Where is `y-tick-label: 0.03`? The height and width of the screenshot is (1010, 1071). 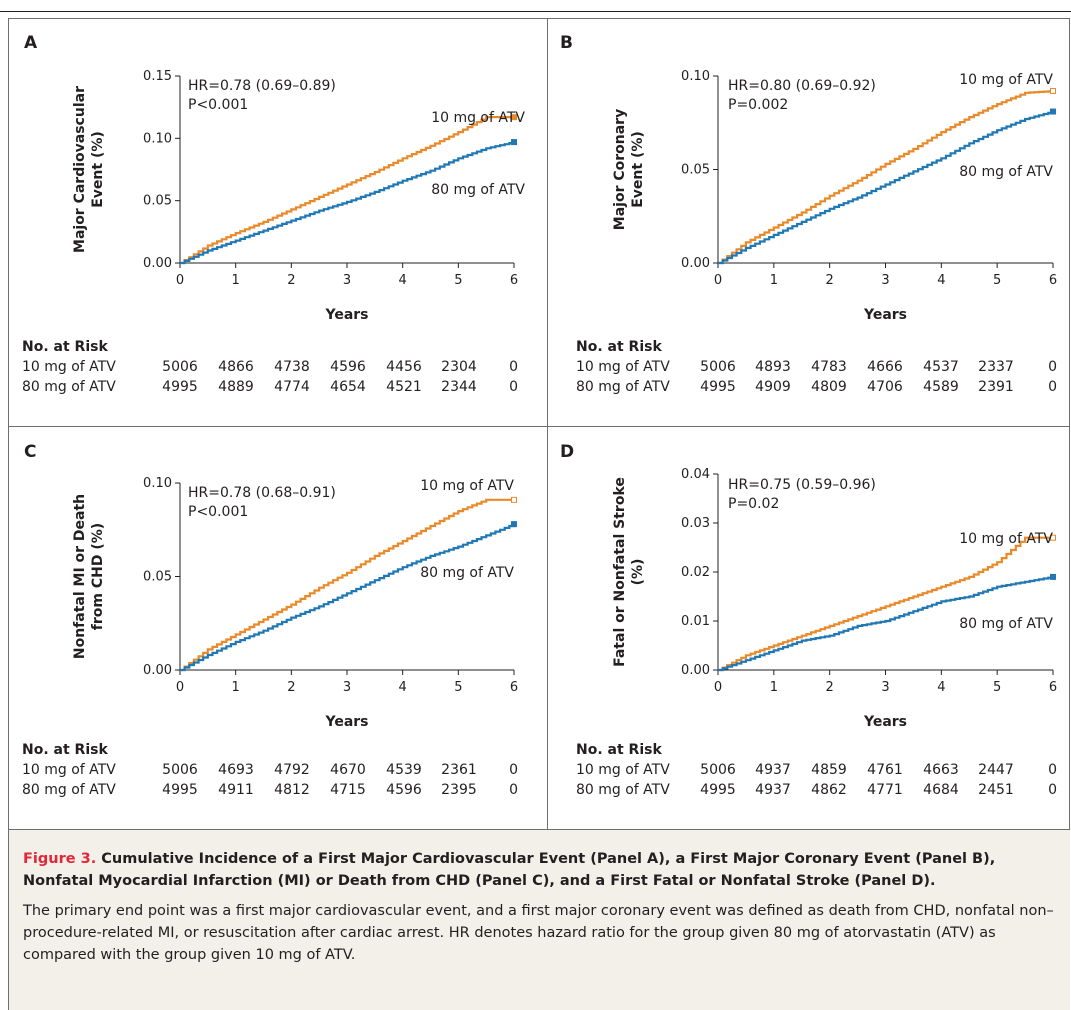 y-tick-label: 0.03 is located at coordinates (695, 523).